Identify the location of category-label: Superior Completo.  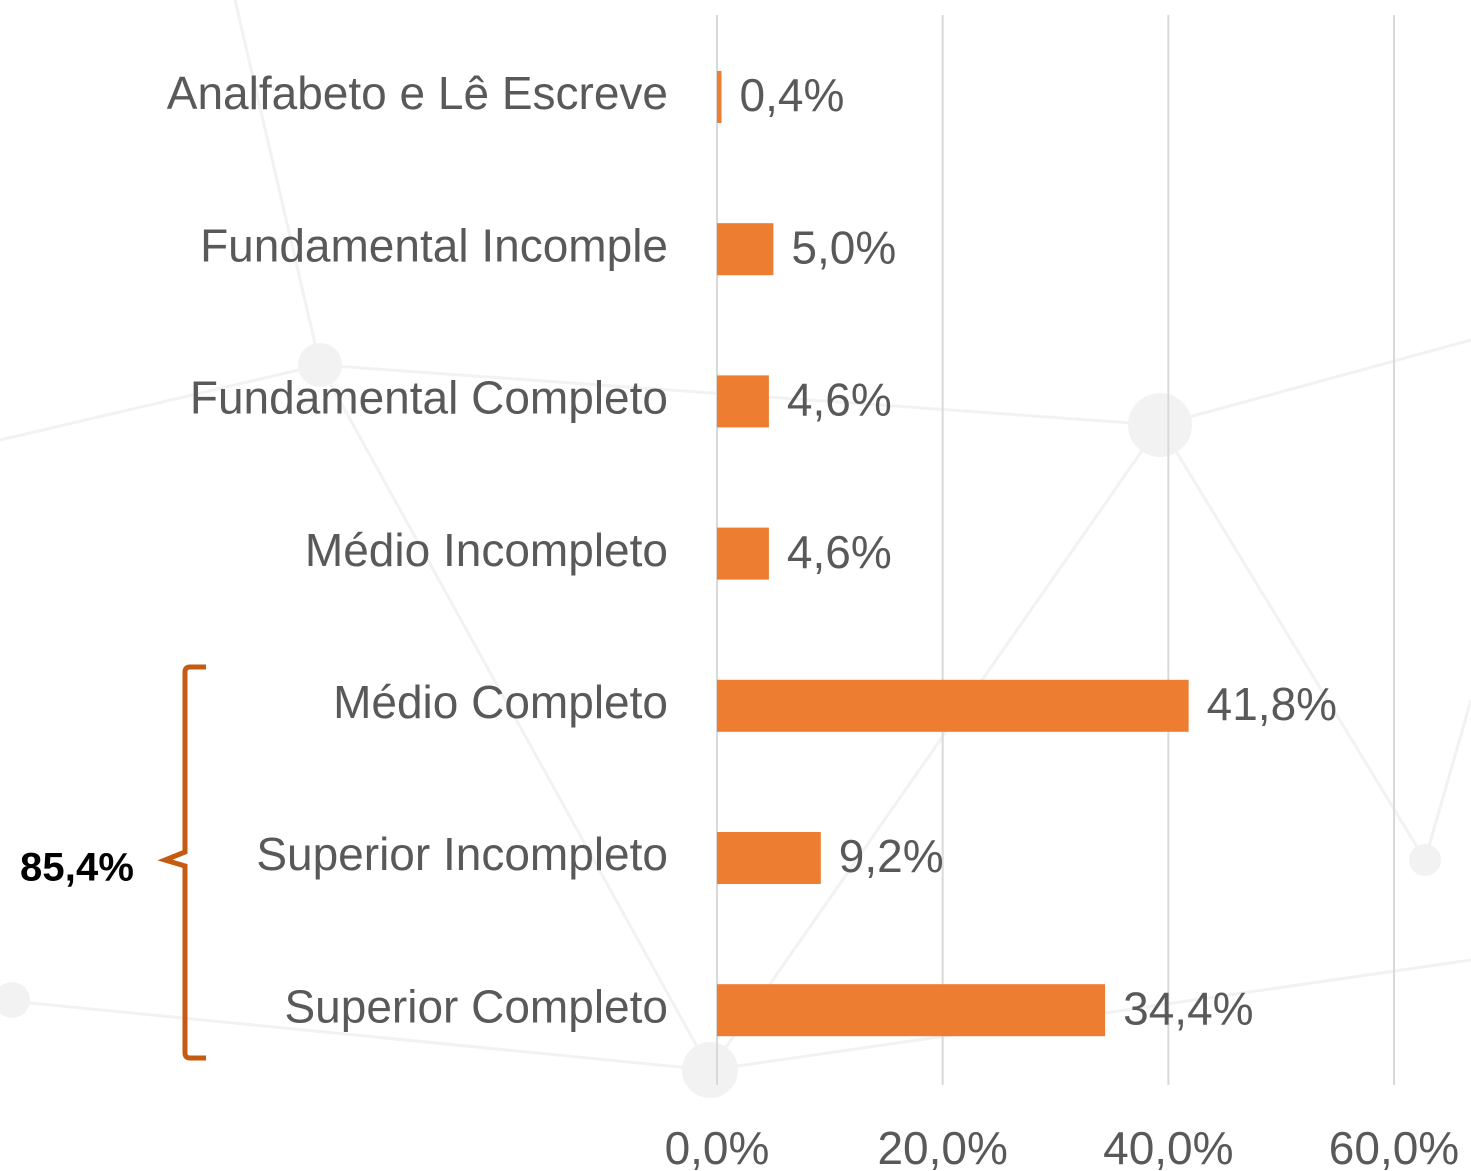
(476, 1006).